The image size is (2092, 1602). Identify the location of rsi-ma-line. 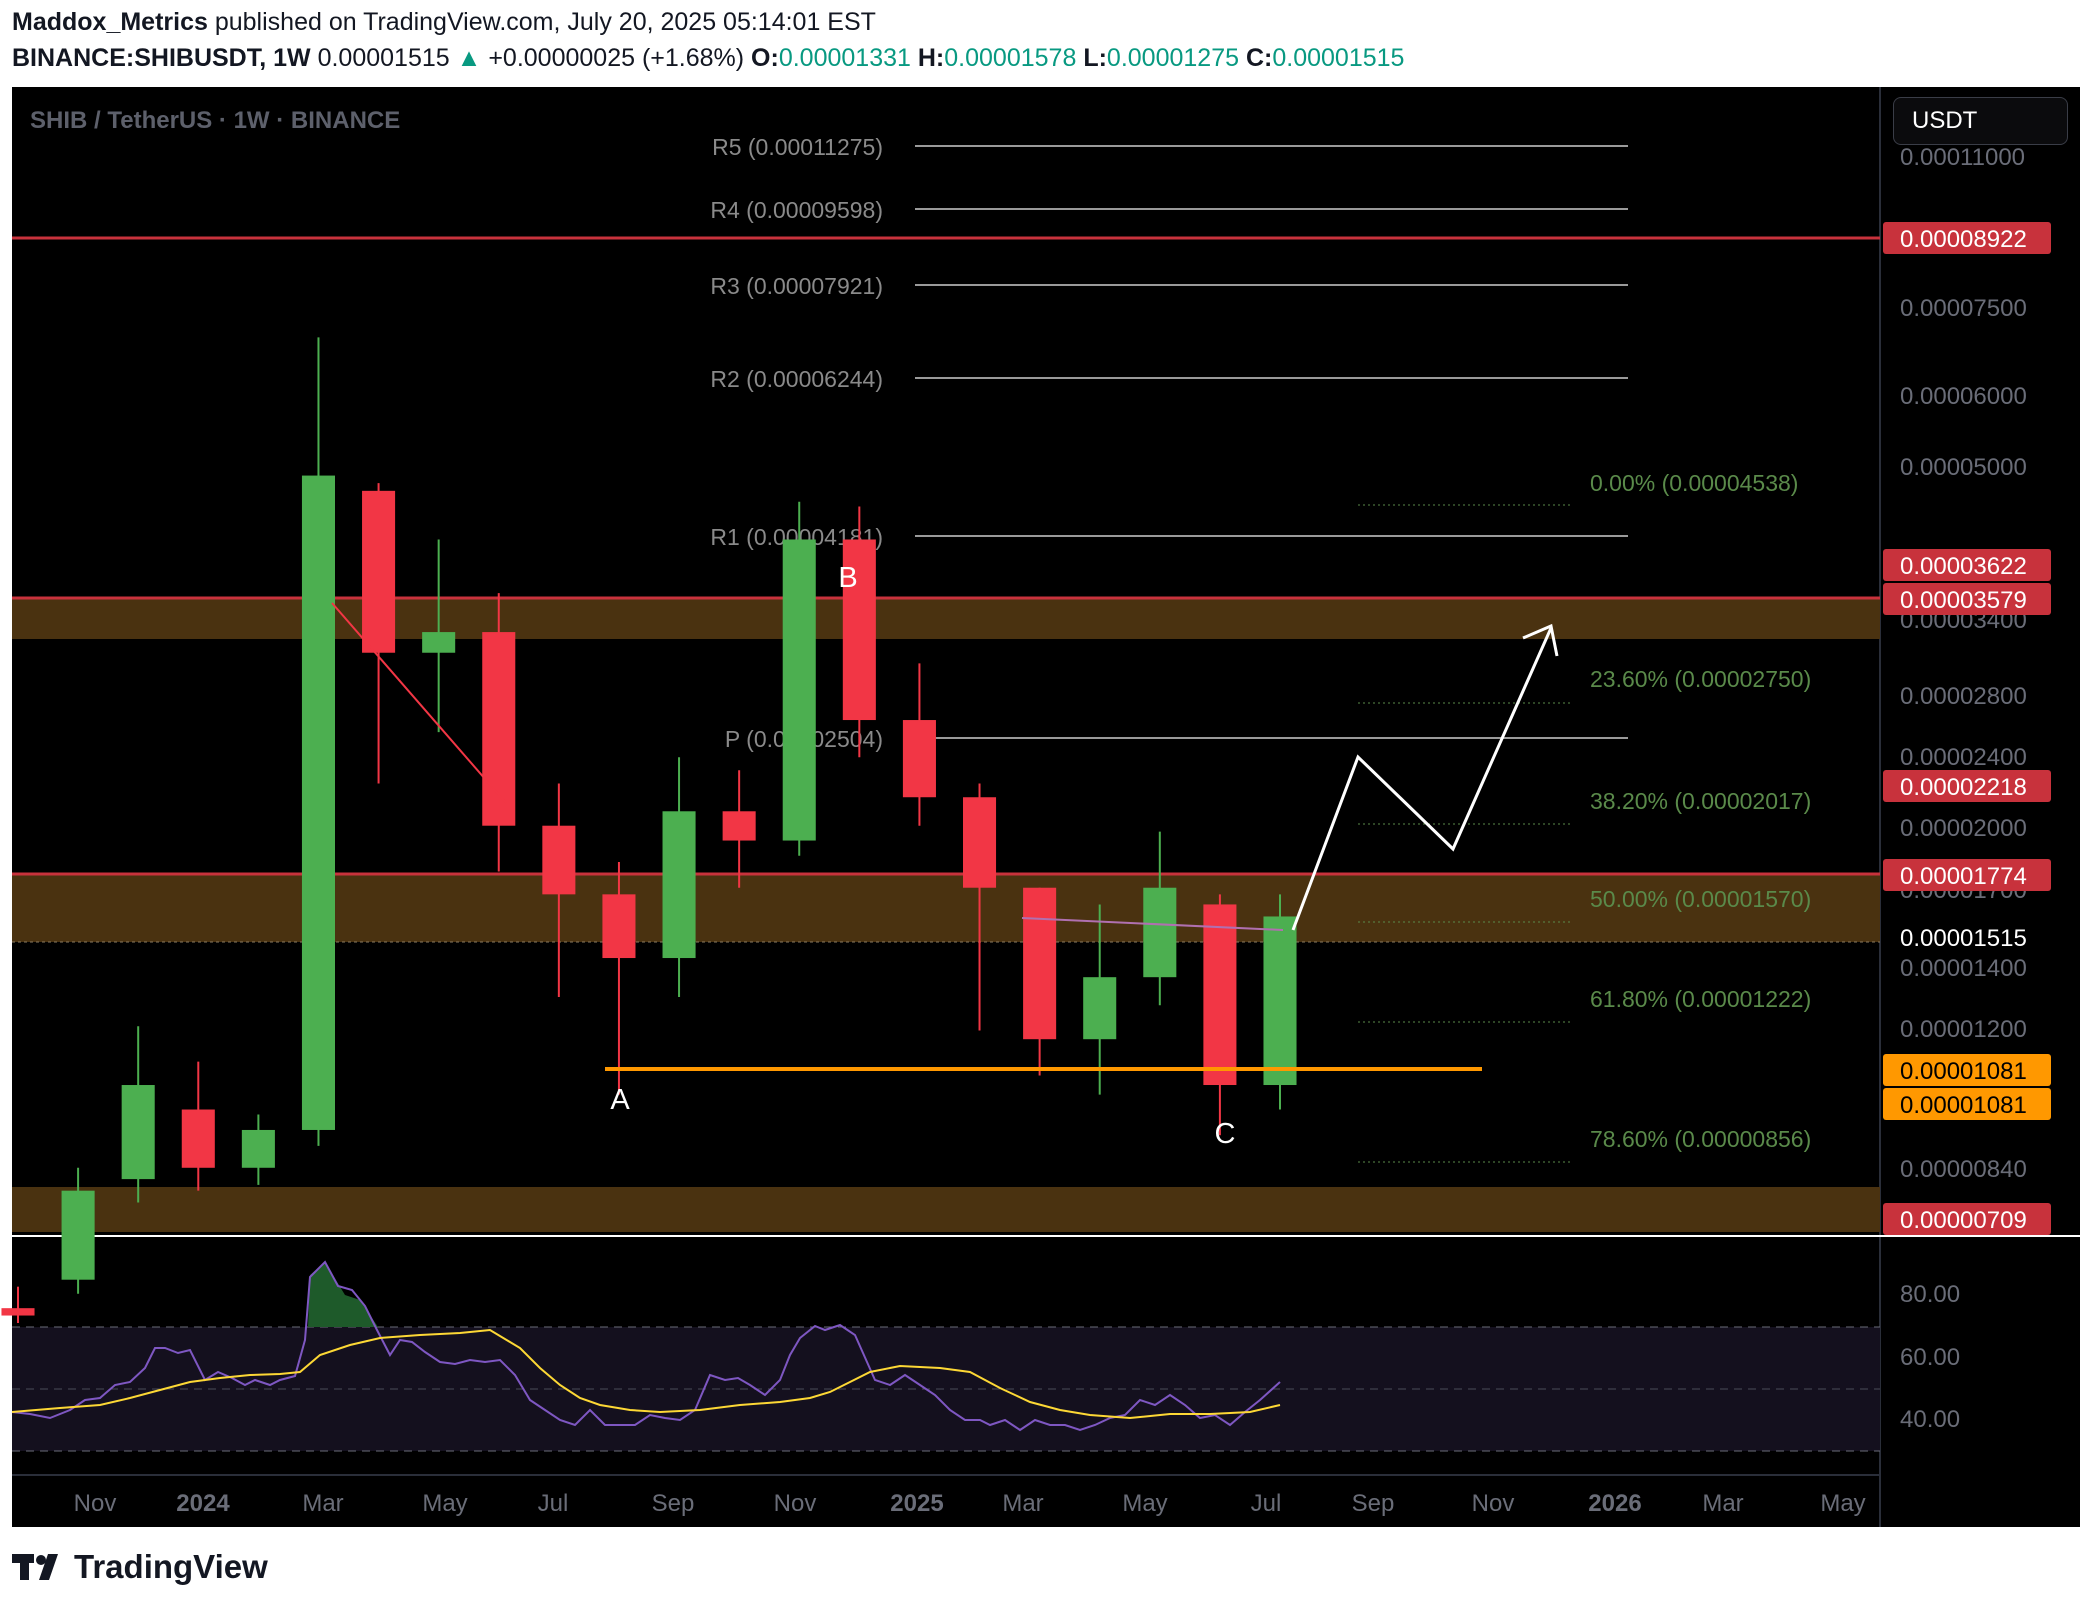
(646, 1374).